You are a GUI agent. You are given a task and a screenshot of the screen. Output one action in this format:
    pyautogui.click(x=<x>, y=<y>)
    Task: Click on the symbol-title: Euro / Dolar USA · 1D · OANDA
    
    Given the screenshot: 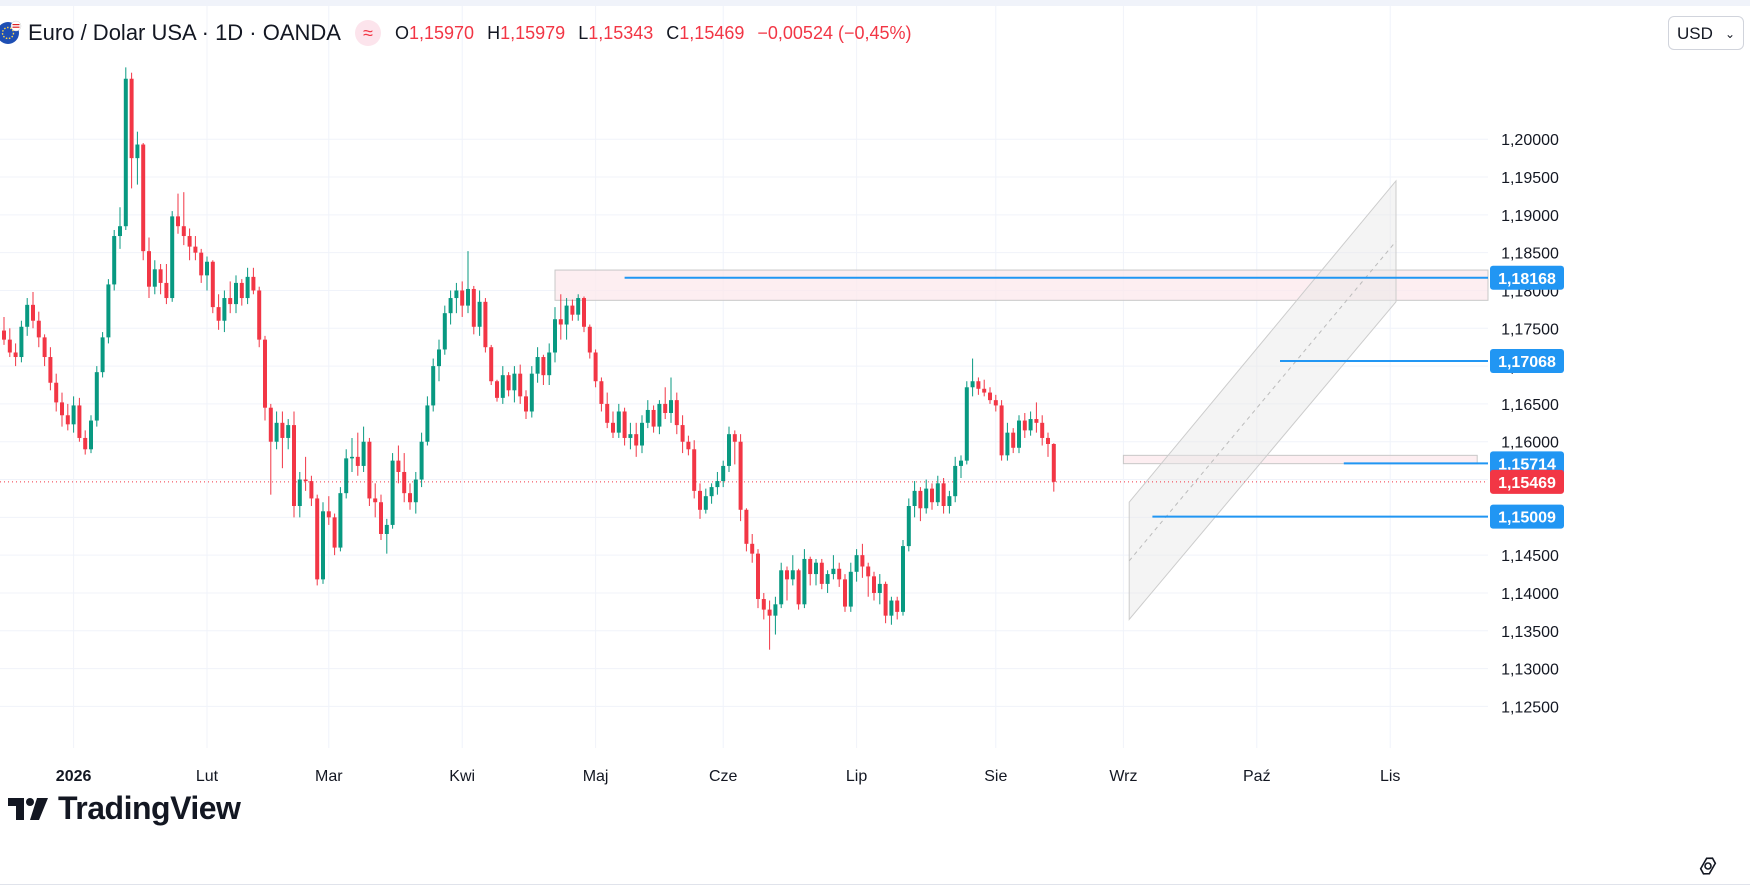 What is the action you would take?
    pyautogui.click(x=184, y=32)
    